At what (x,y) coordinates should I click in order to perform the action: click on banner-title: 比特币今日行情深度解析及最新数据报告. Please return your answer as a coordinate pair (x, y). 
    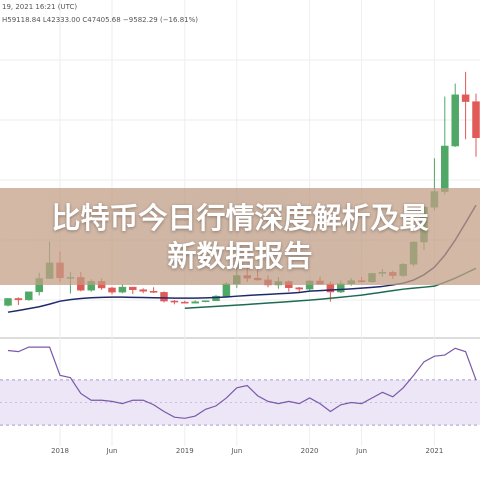
    Looking at the image, I should click on (240, 236).